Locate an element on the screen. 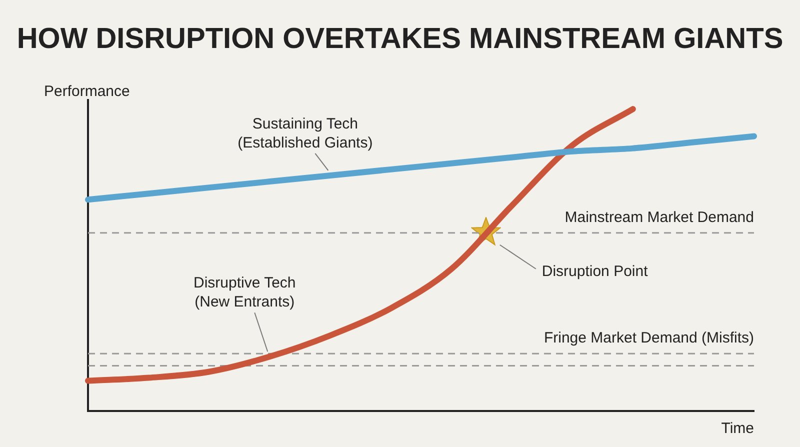 Image resolution: width=800 pixels, height=447 pixels. ref-line-label: Mainstream Market Demand is located at coordinates (659, 217).